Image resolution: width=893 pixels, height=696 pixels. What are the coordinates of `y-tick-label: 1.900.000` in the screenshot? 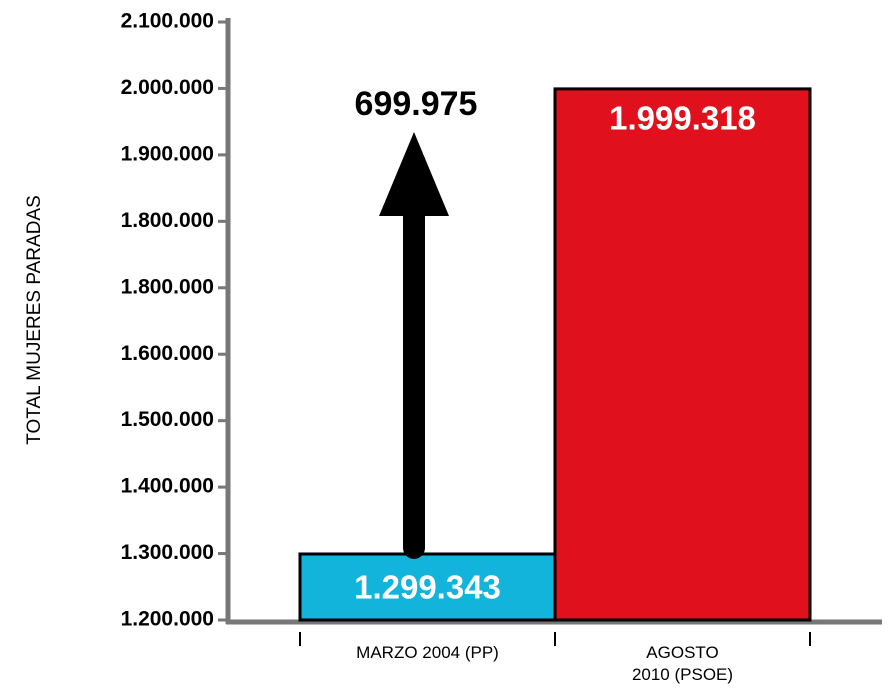 It's located at (167, 153).